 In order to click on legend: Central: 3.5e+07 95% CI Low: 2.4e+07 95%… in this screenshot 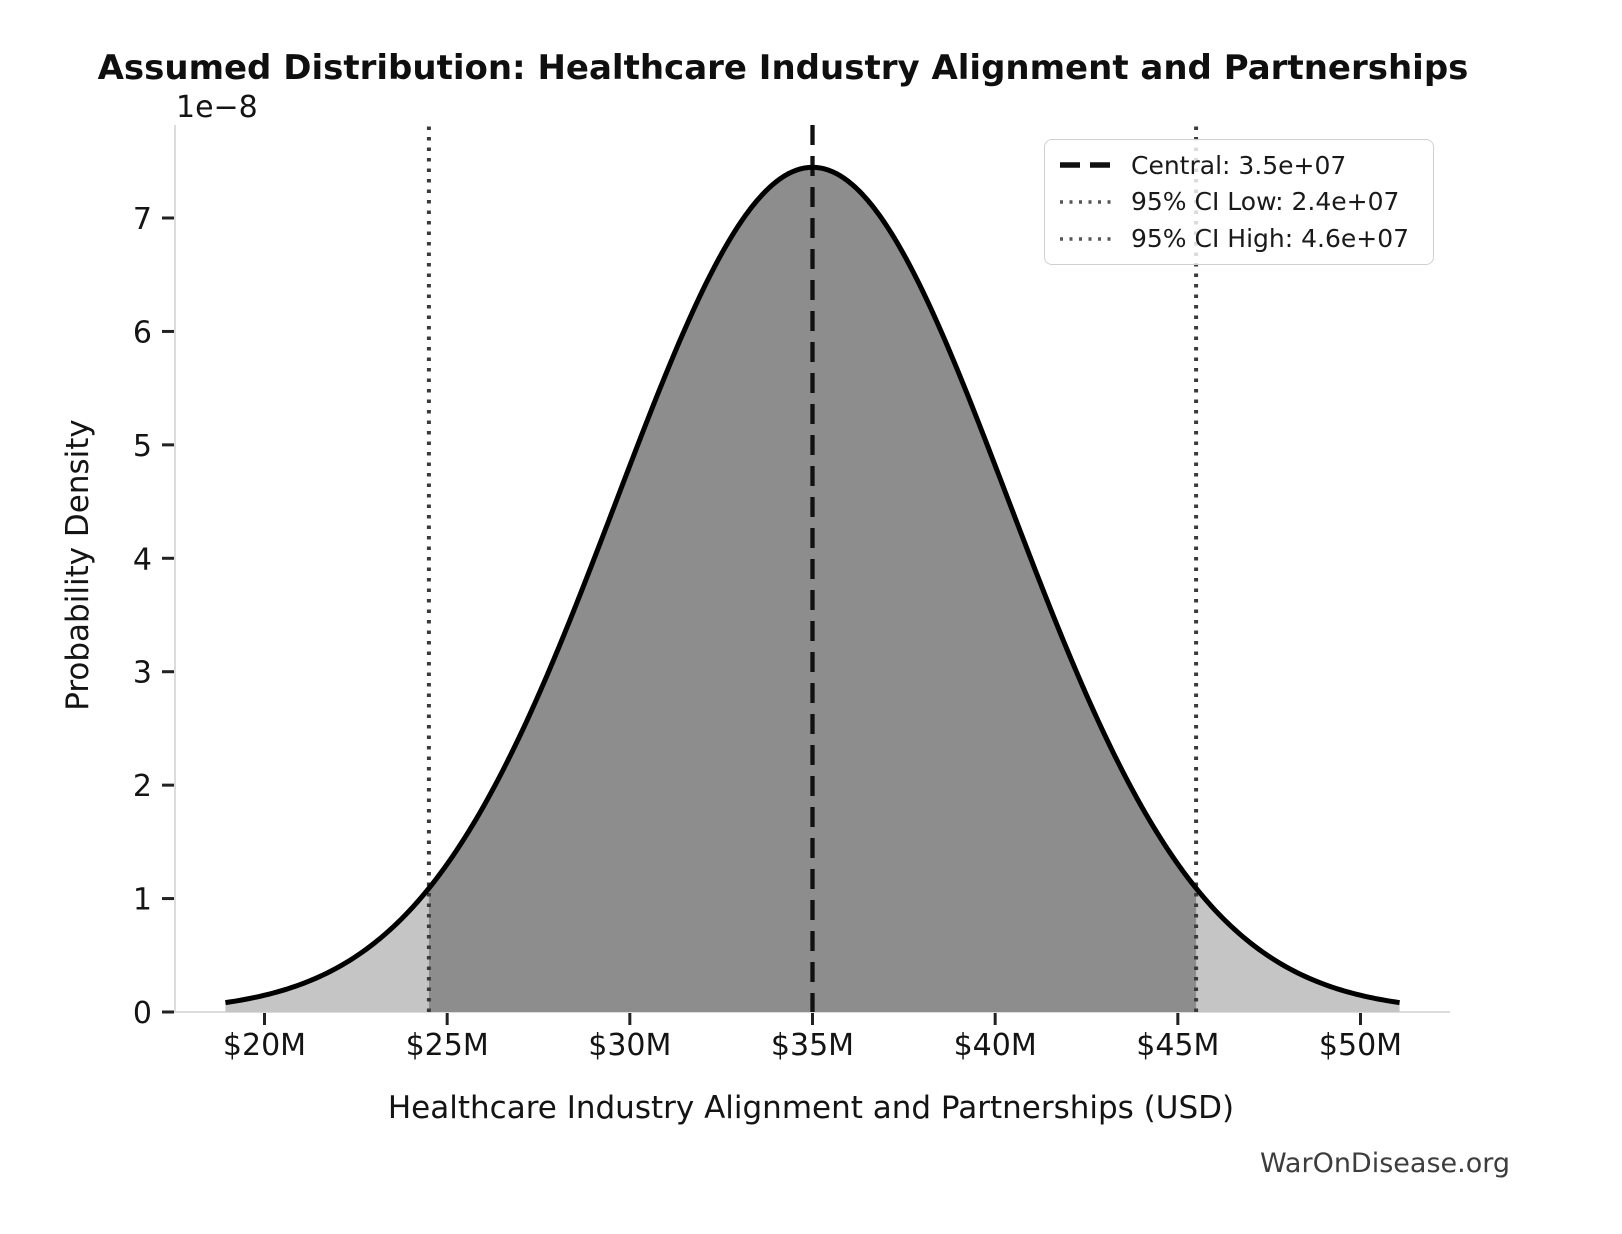, I will do `click(1239, 202)`.